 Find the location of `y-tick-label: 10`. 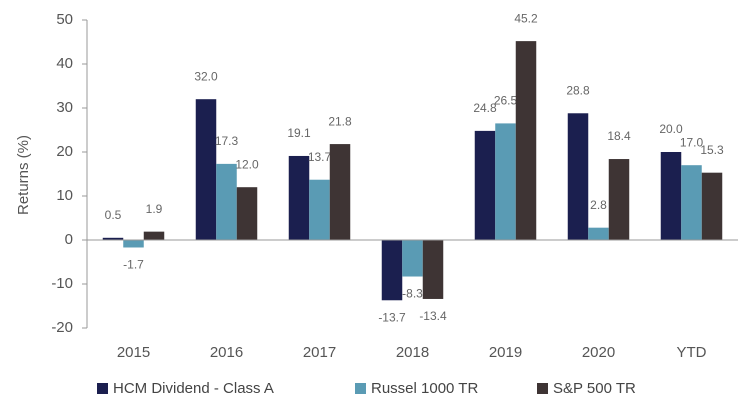

y-tick-label: 10 is located at coordinates (64, 195).